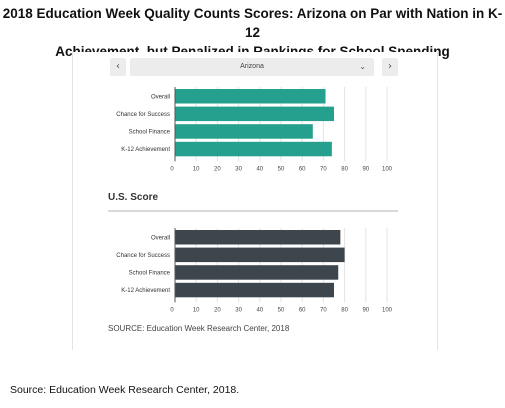  I want to click on us-category-label: School Finance, so click(150, 273).